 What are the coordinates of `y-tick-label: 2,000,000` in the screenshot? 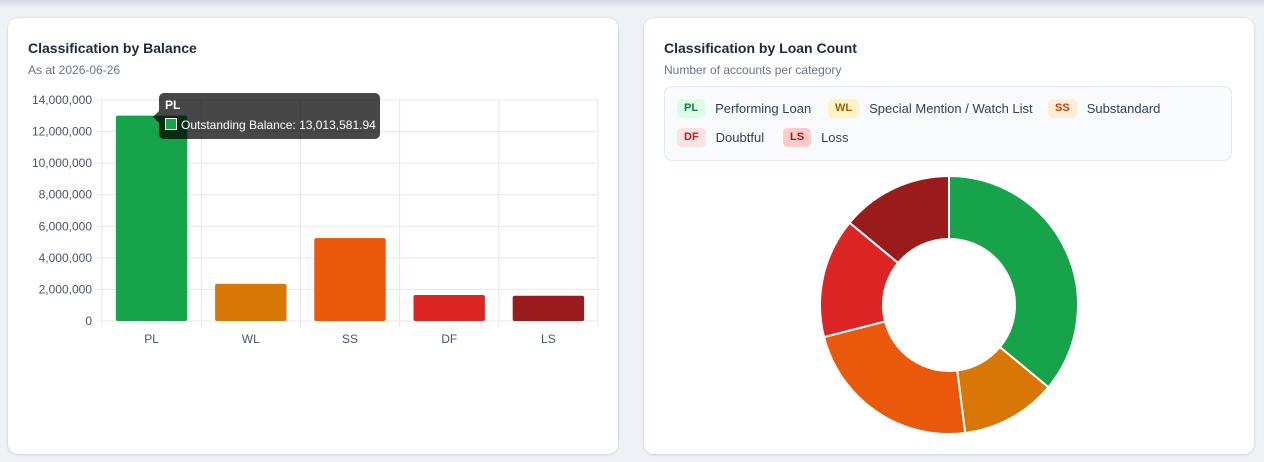 It's located at (66, 289).